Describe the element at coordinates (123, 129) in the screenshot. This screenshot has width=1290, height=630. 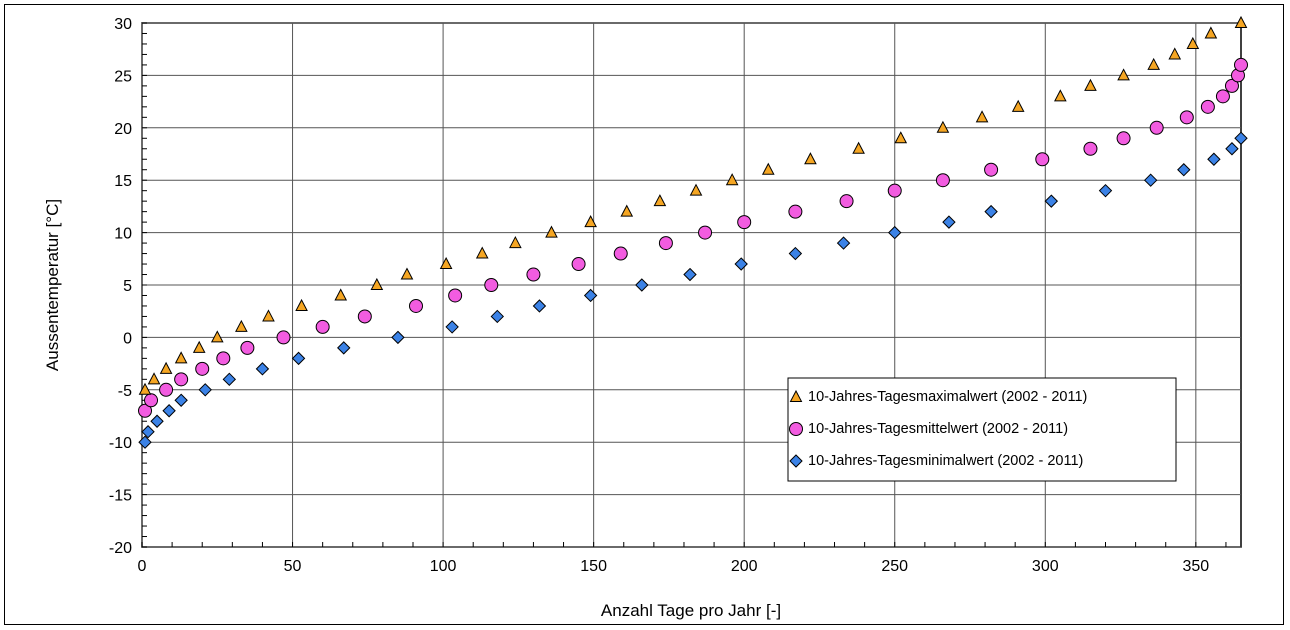
I see `y-tick-label: 20` at that location.